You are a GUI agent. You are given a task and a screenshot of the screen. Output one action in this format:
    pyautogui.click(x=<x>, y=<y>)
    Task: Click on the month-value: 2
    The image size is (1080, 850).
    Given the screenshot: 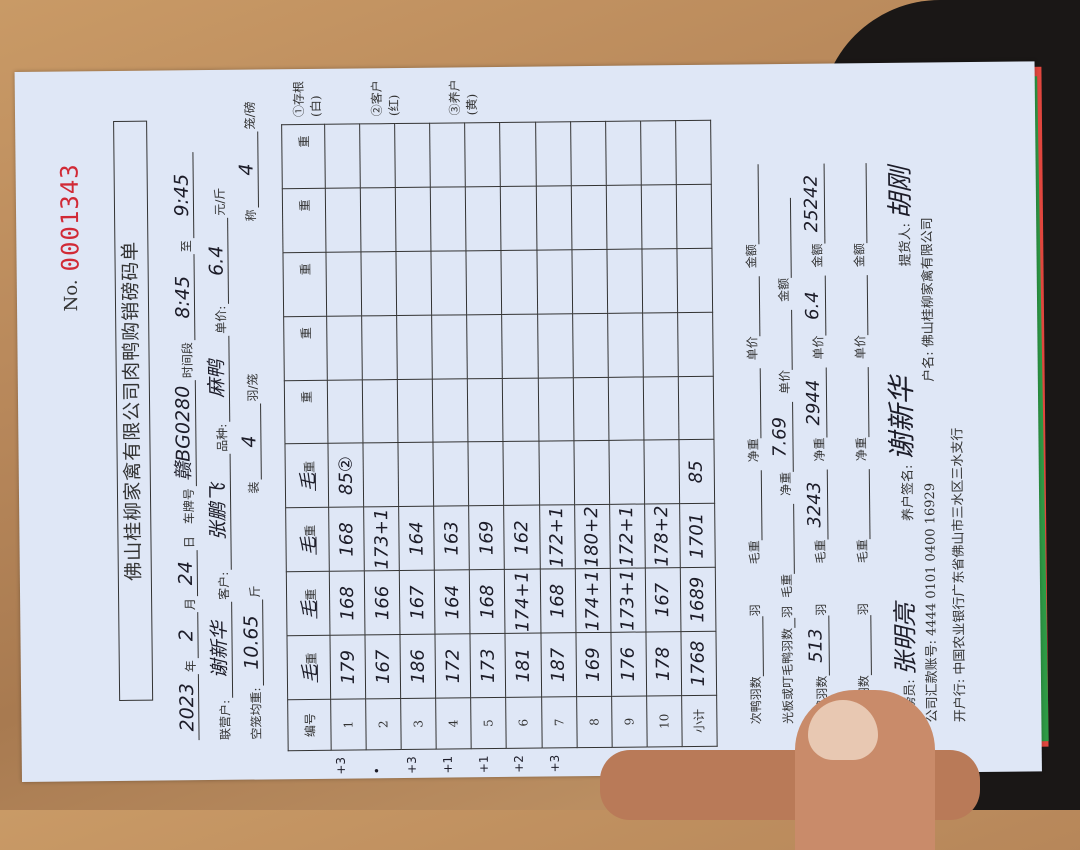 What is the action you would take?
    pyautogui.click(x=186, y=635)
    